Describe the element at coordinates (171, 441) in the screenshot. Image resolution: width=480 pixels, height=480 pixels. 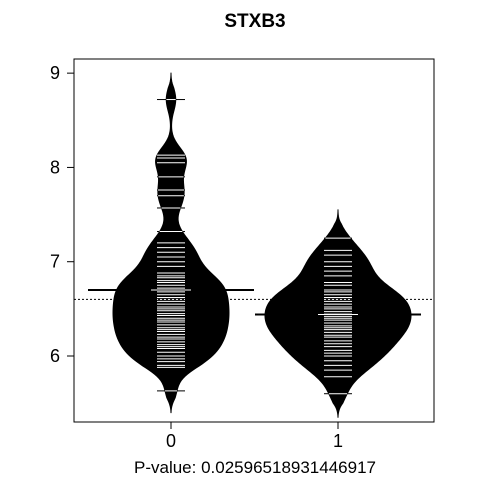
I see `x-tick-label-0: 0` at that location.